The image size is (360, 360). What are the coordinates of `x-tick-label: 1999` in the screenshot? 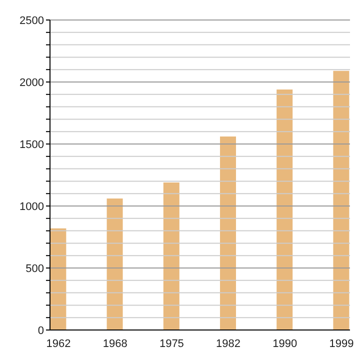 It's located at (341, 344).